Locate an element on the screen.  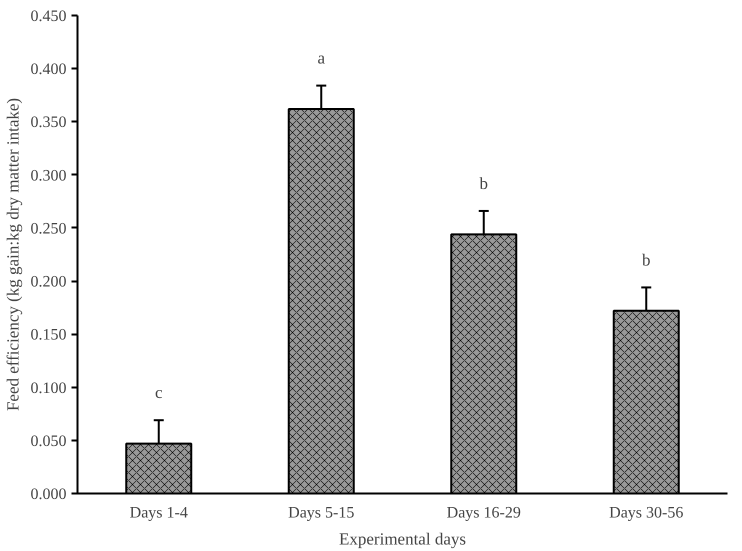
y-tick-label: 0.300 is located at coordinates (48, 175).